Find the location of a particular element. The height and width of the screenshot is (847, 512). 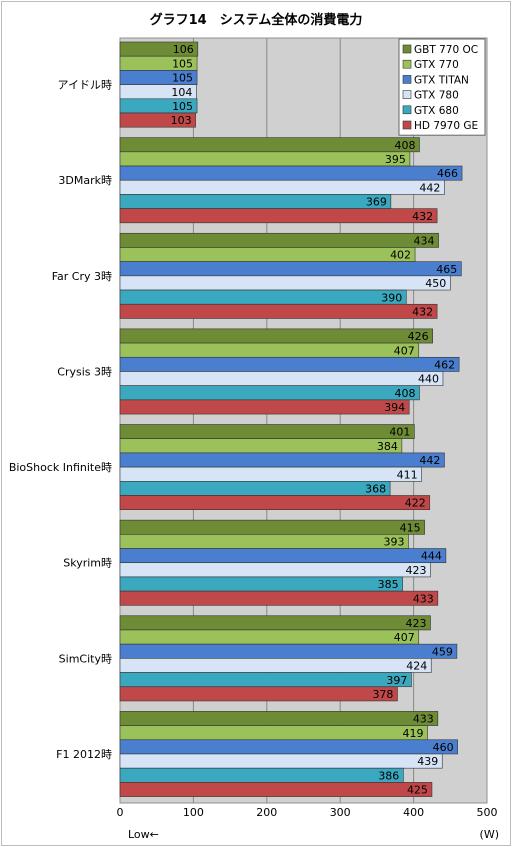

category-label: Skyrim時 is located at coordinates (87, 563).